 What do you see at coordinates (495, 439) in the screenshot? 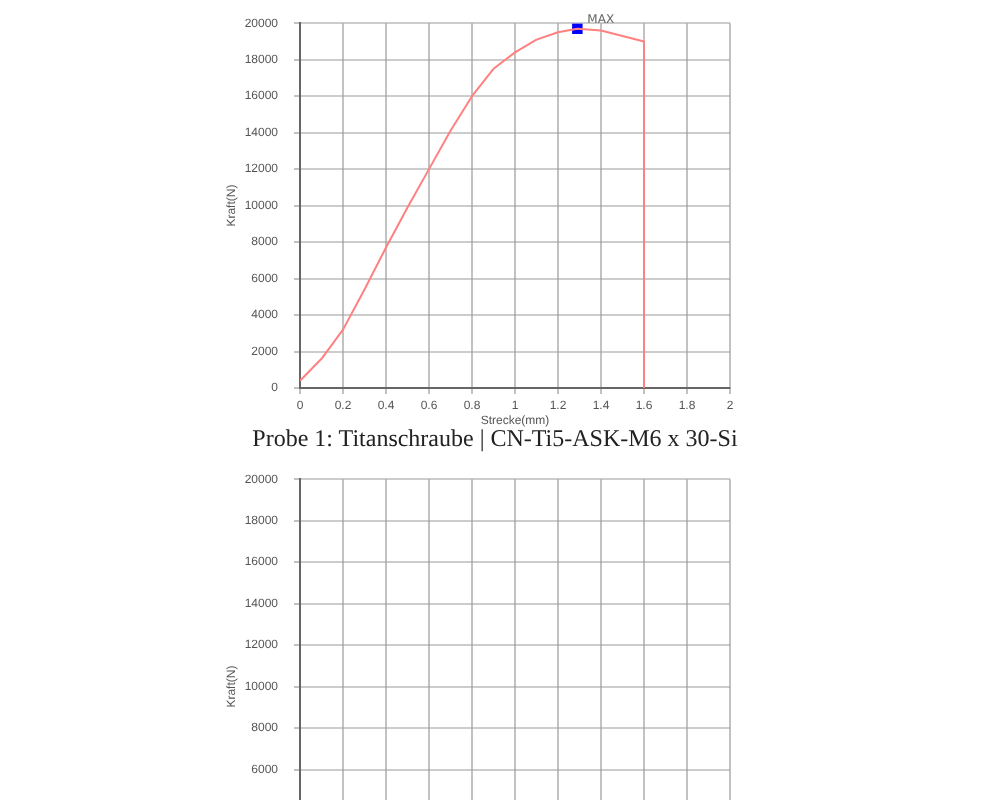
I see `text: Probe 1: Titanschraube | CN-Ti5-ASK-M6 x 30-Si` at bounding box center [495, 439].